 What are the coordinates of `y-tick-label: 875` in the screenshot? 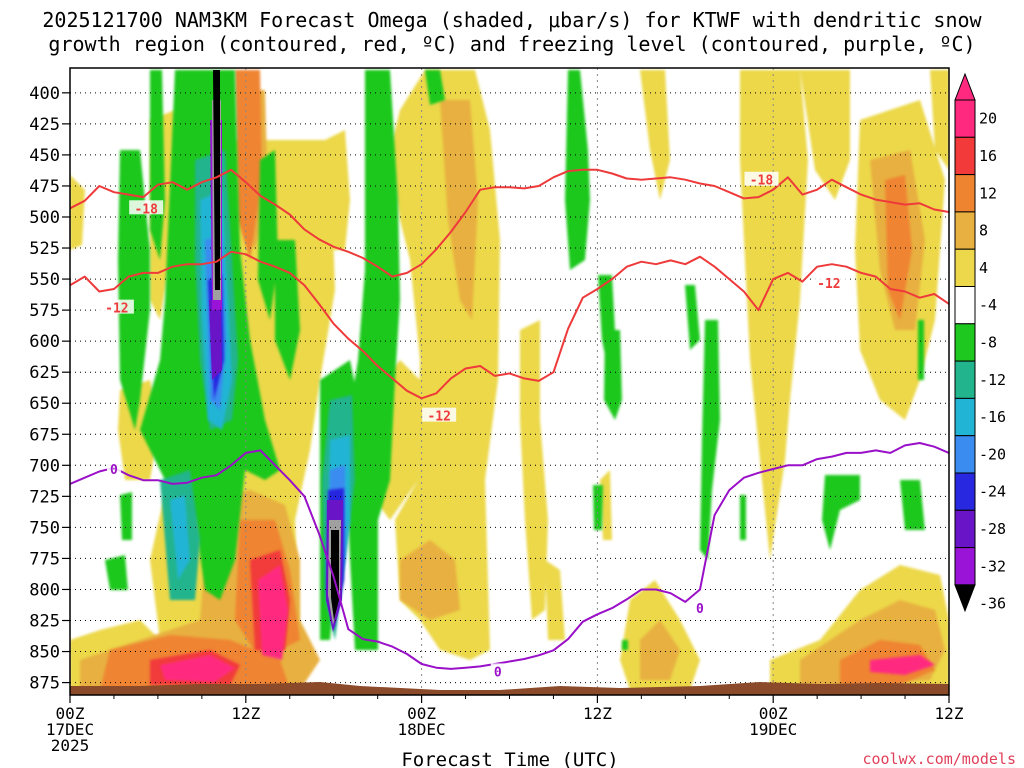 It's located at (44, 684).